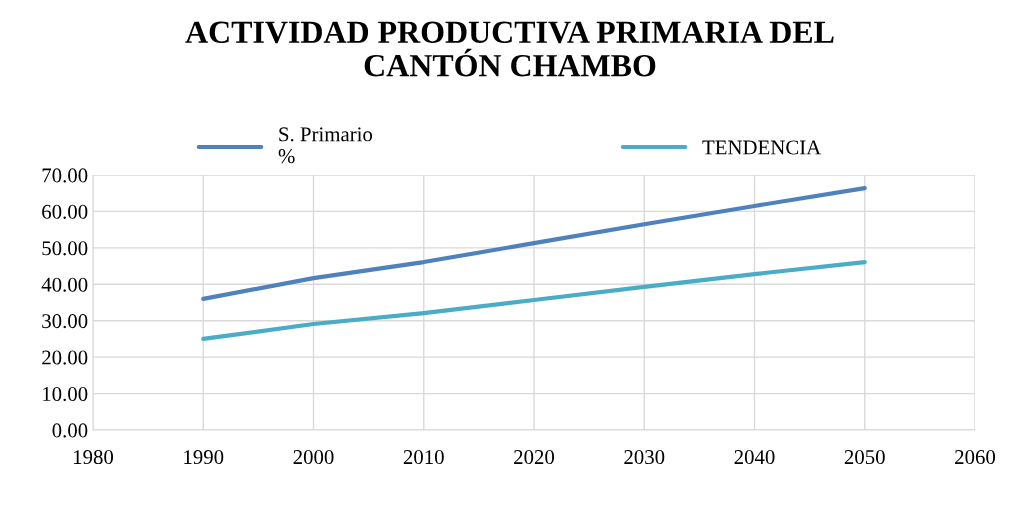 The image size is (1020, 514). I want to click on y-tick-label: 30.00, so click(65, 321).